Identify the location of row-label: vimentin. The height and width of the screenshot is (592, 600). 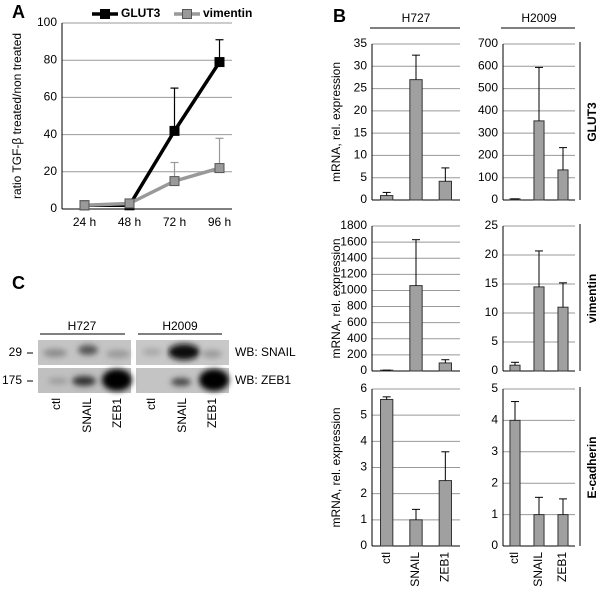
(592, 298).